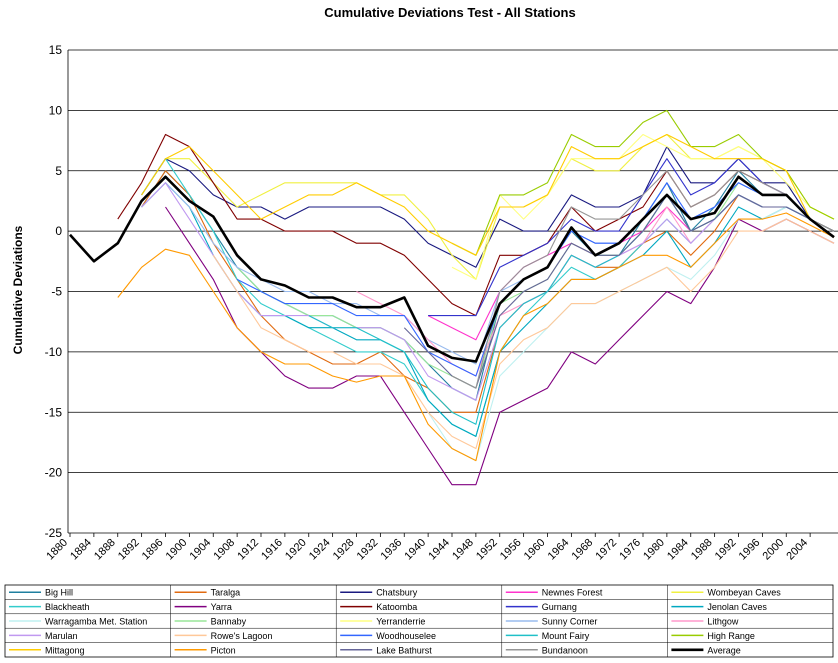  I want to click on x-tick-label: 1976, so click(630, 550).